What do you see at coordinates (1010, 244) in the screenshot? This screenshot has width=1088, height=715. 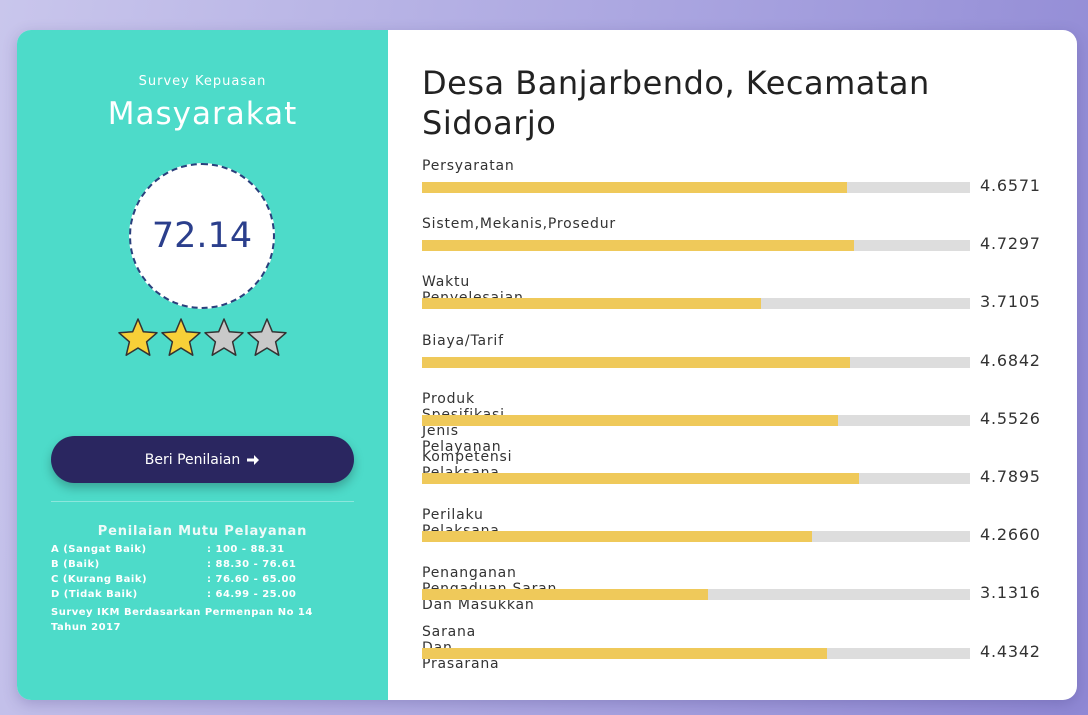 I see `value-label: 4.7297` at bounding box center [1010, 244].